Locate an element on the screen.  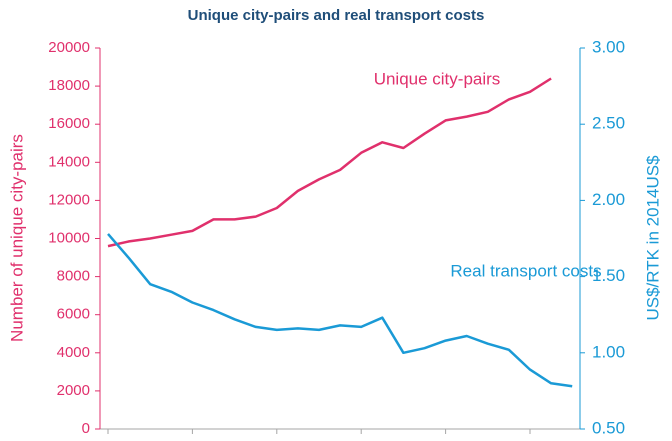
y-axis-label: Number of unique city-pairs is located at coordinates (16, 238).